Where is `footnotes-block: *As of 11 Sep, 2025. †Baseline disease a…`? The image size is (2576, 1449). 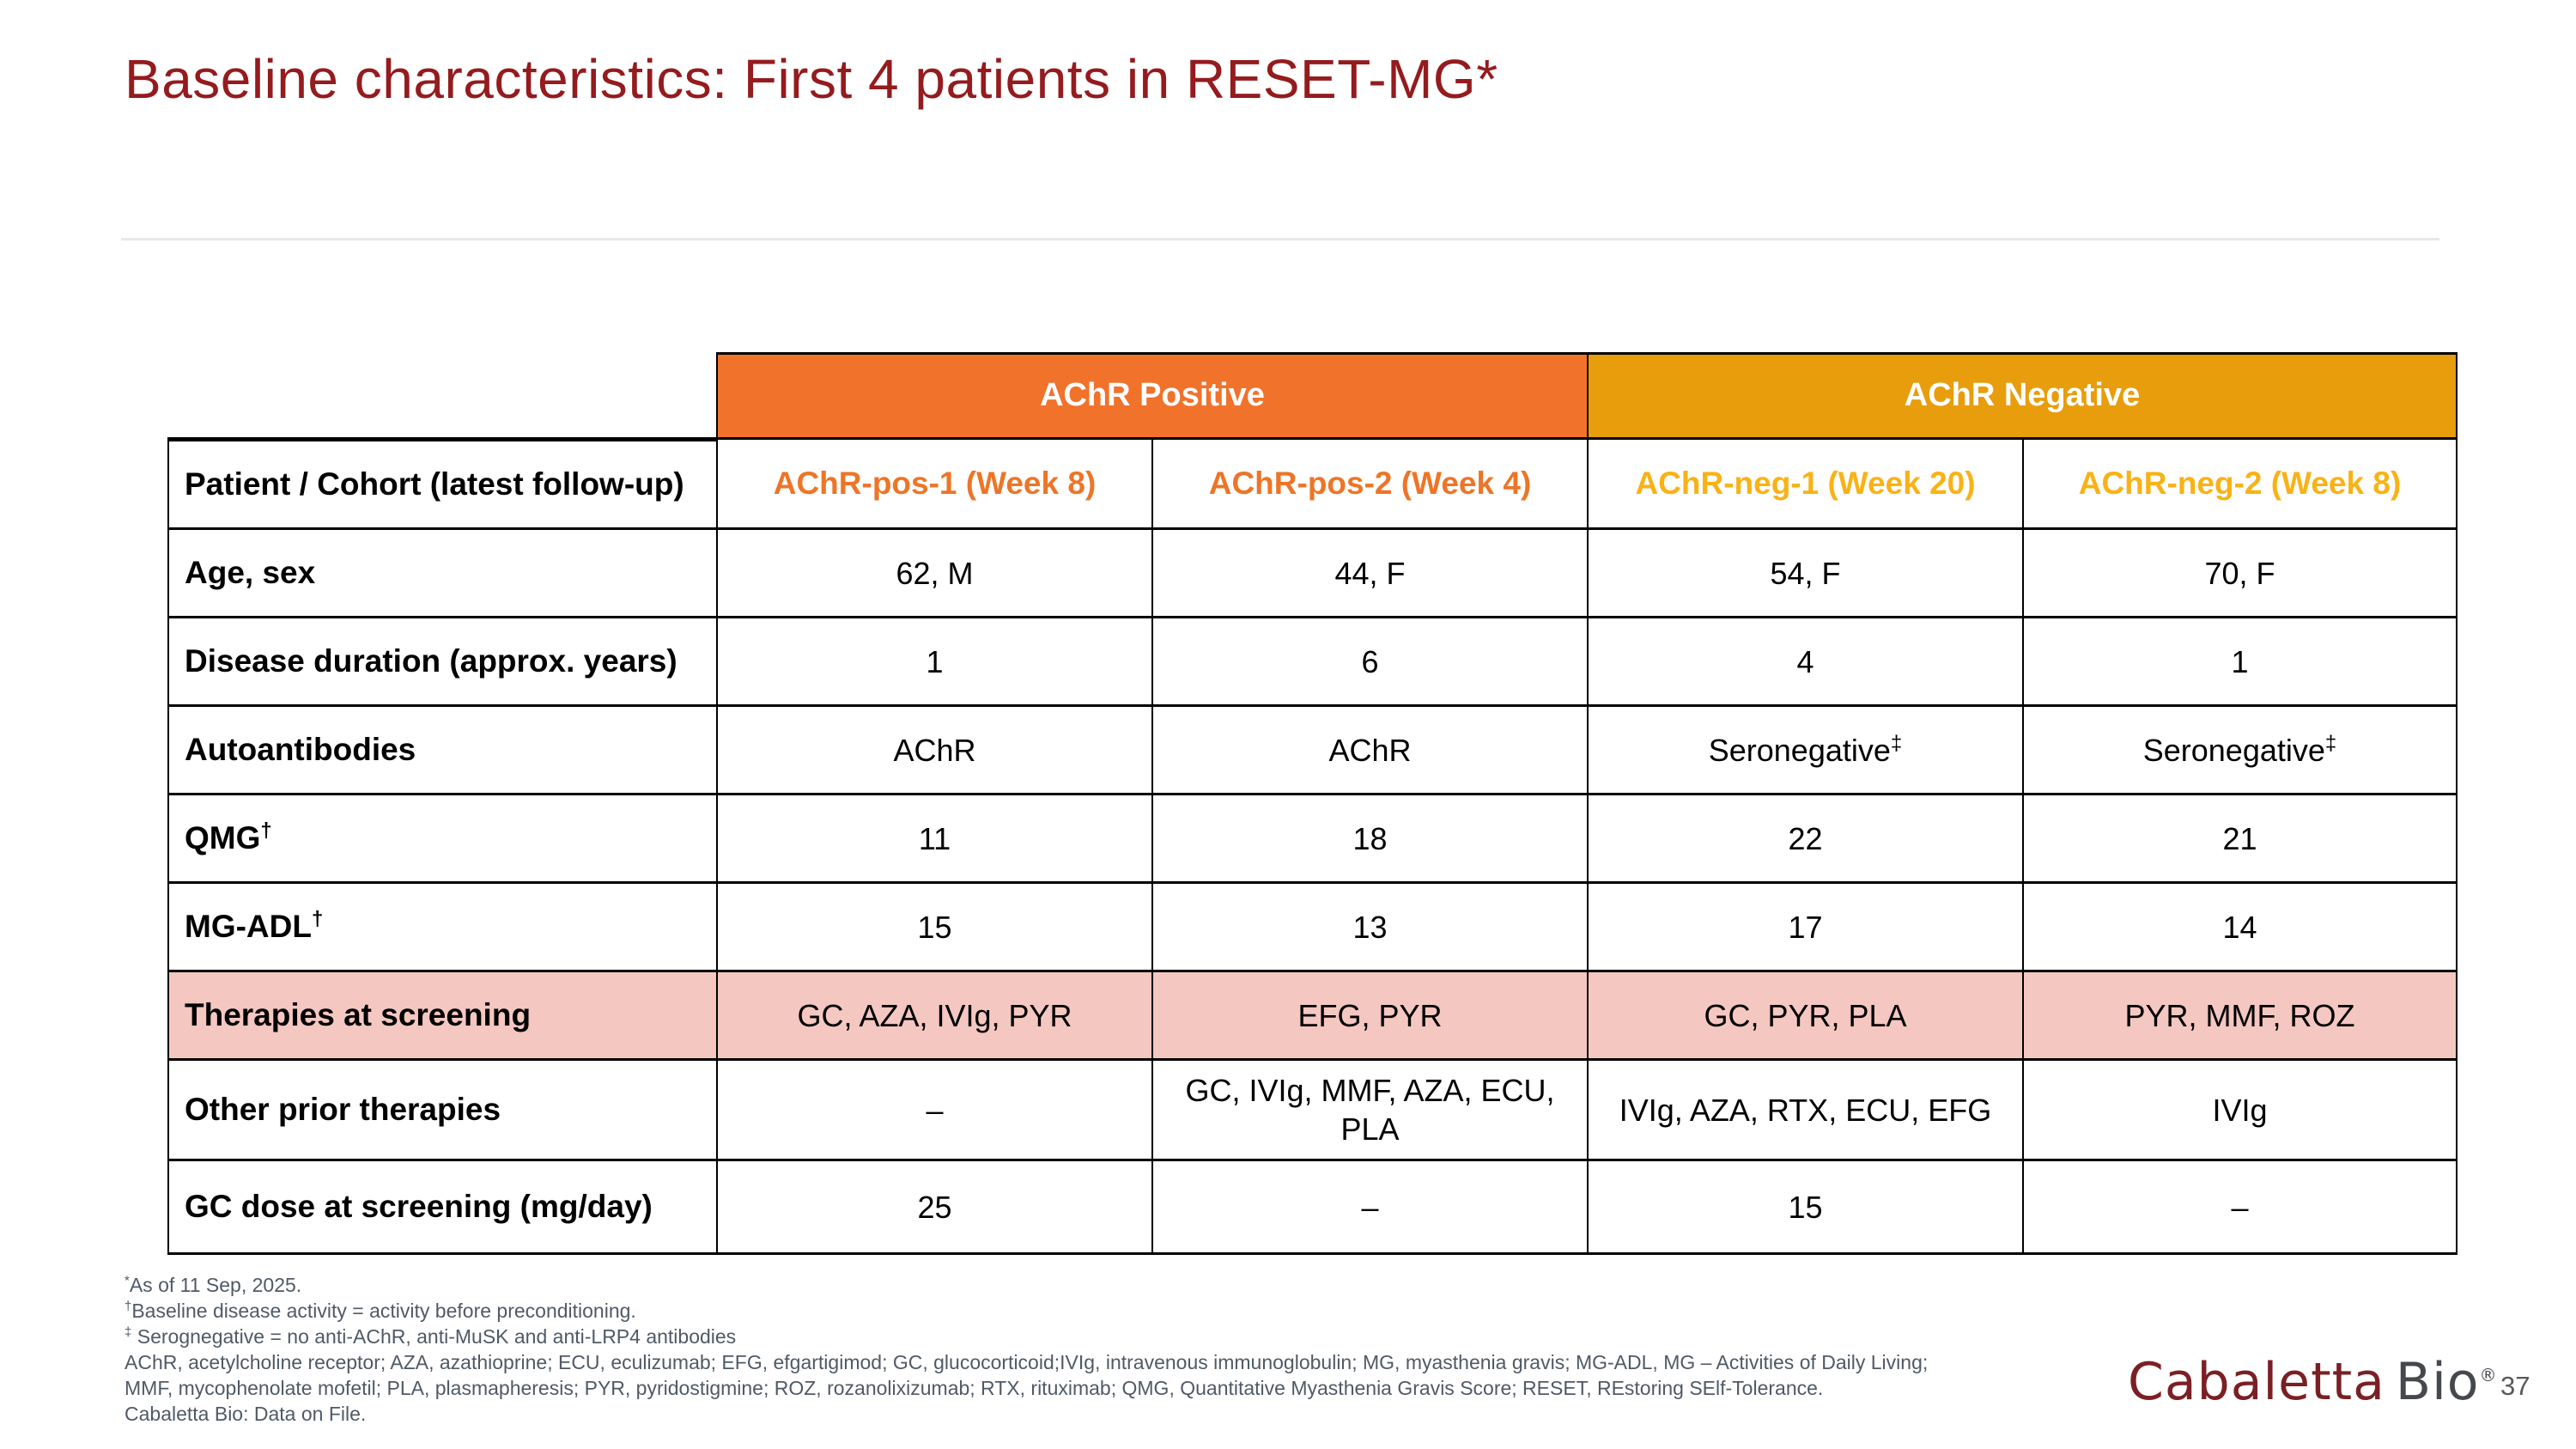
footnotes-block: *As of 11 Sep, 2025. †Baseline disease a… is located at coordinates (1027, 1349).